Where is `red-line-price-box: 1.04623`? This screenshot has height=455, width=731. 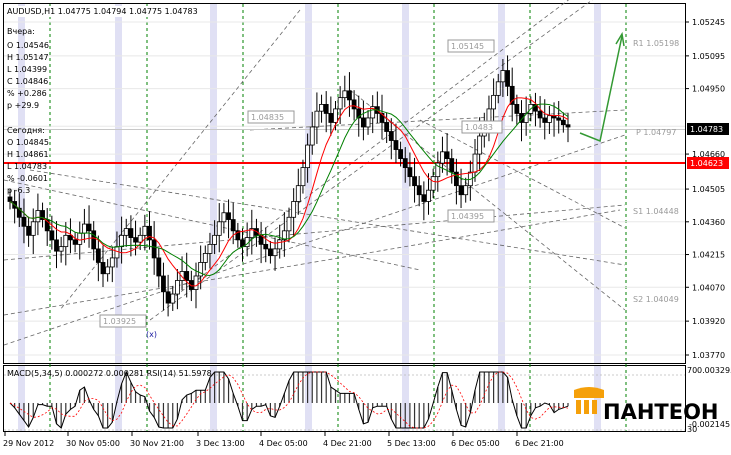 red-line-price-box: 1.04623 is located at coordinates (708, 163).